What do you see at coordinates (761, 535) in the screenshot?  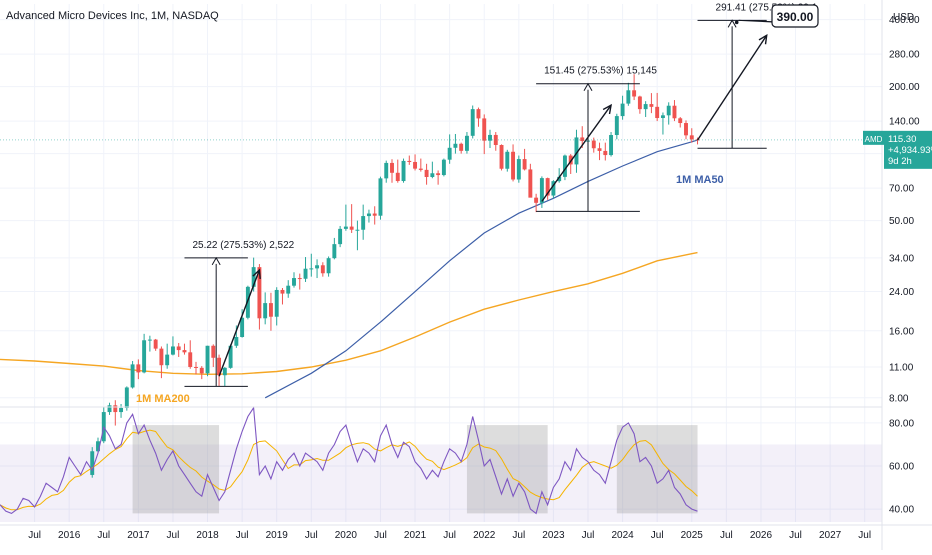 I see `time-tick-label: 2026` at bounding box center [761, 535].